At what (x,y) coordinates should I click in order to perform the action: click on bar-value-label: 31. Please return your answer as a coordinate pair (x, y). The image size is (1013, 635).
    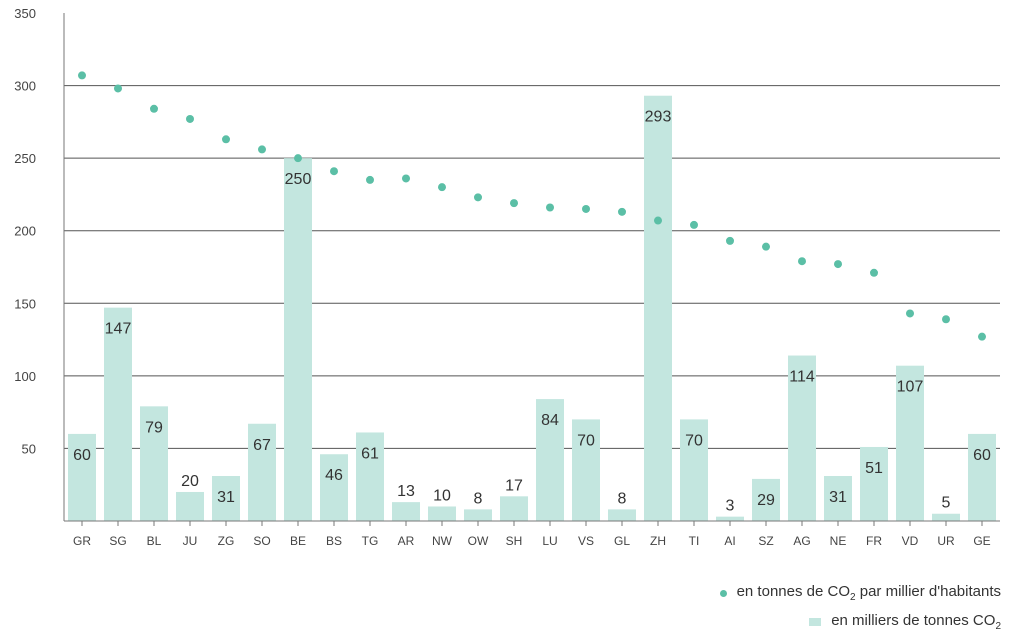
    Looking at the image, I should click on (838, 497).